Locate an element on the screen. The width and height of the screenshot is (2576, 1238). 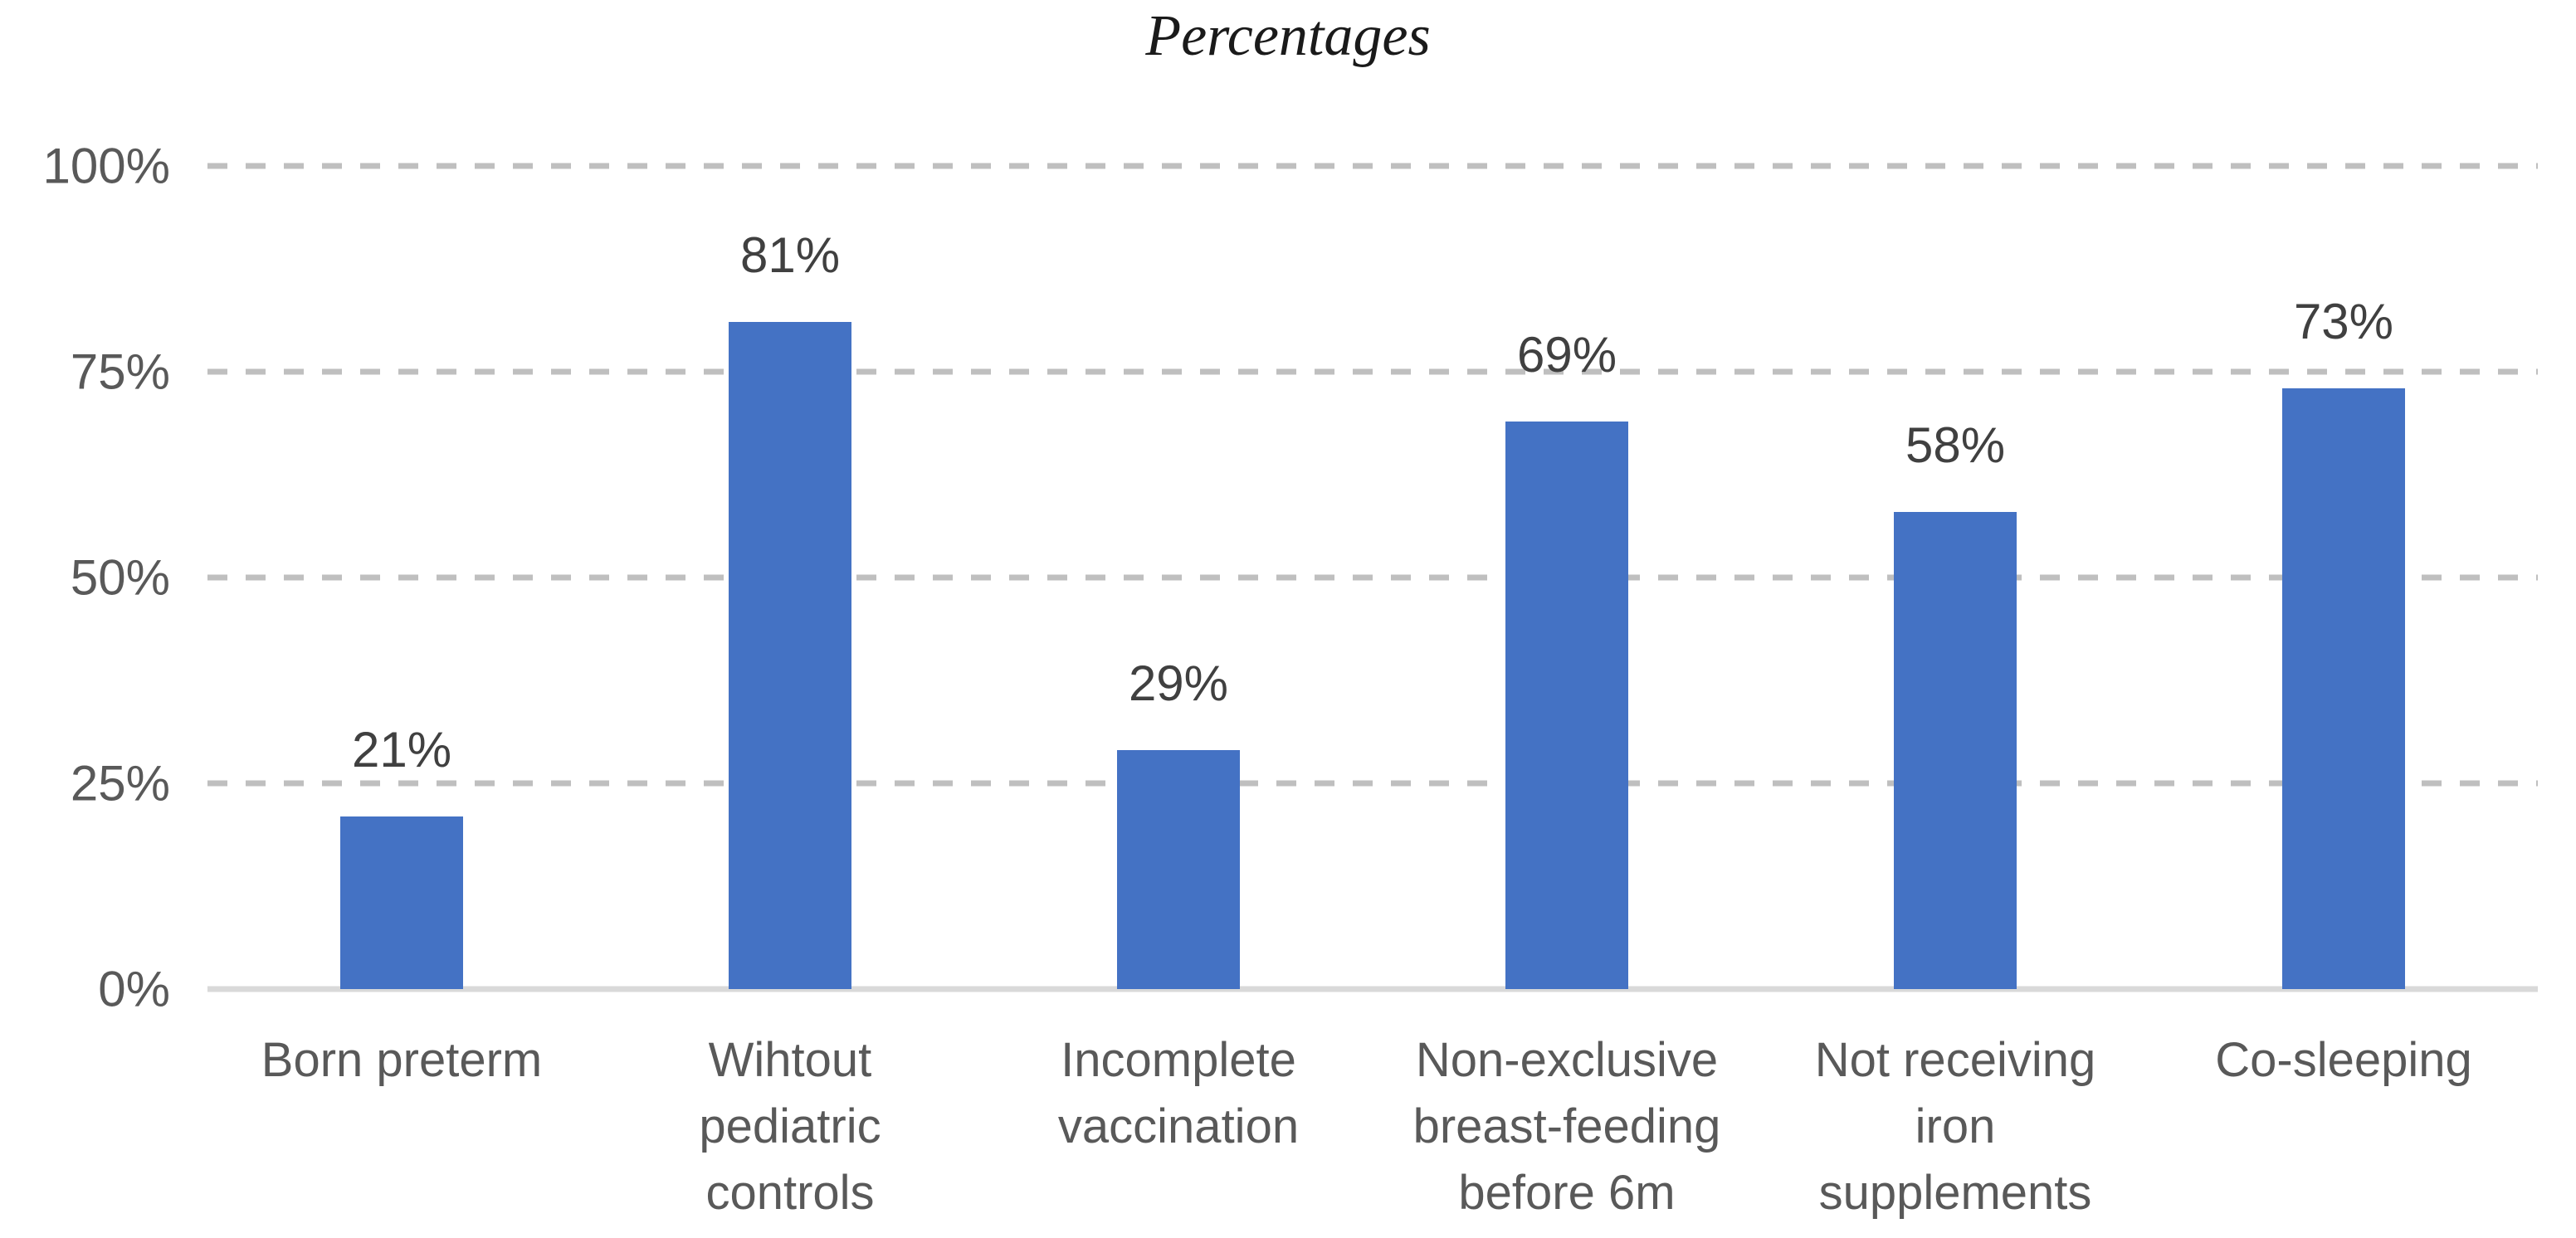
bar-value-label: 58% is located at coordinates (1955, 445).